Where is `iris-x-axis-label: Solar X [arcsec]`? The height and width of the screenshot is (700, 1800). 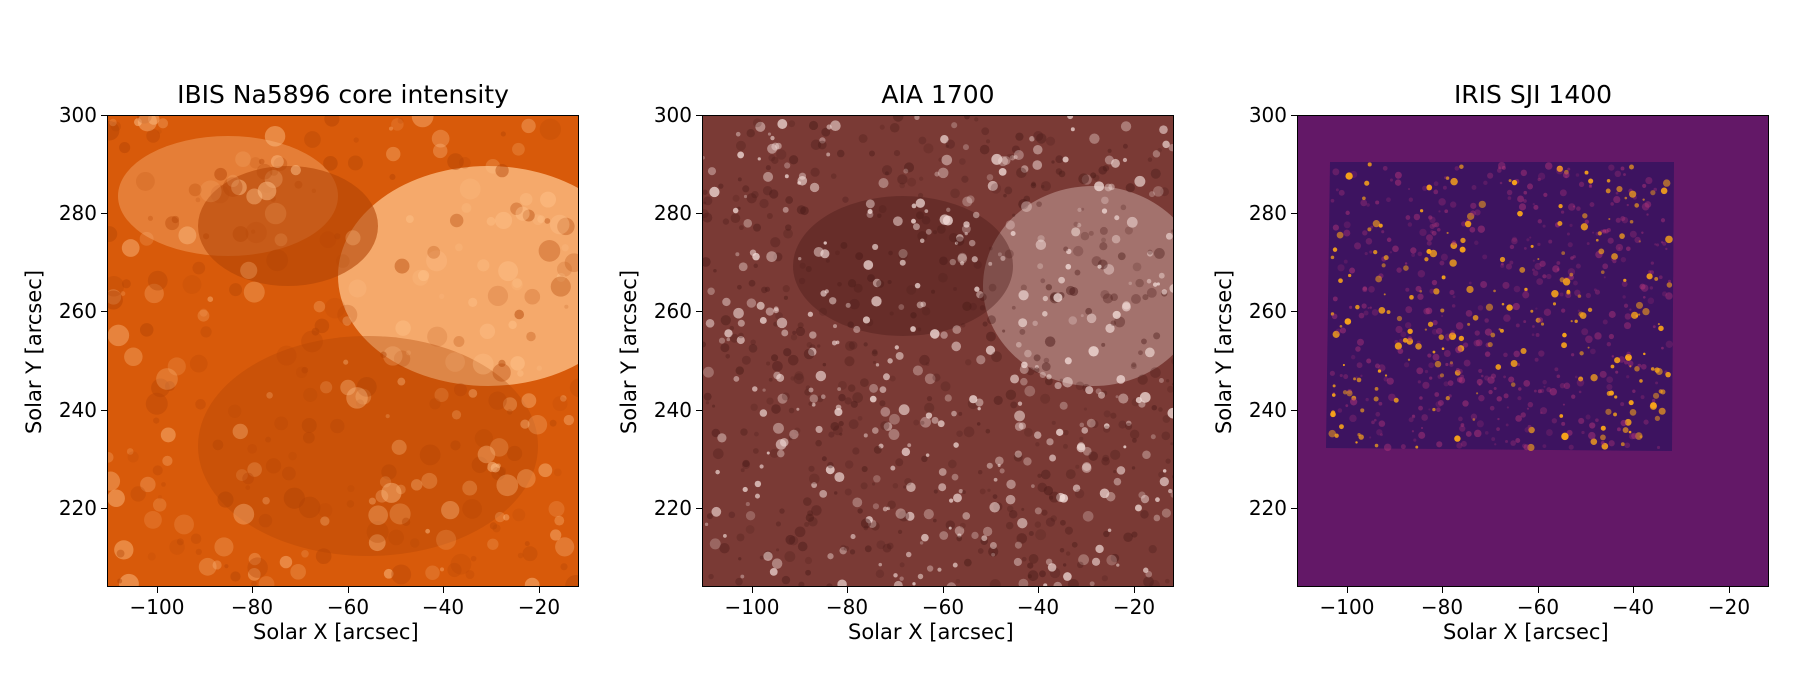
iris-x-axis-label: Solar X [arcsec] is located at coordinates (1526, 632).